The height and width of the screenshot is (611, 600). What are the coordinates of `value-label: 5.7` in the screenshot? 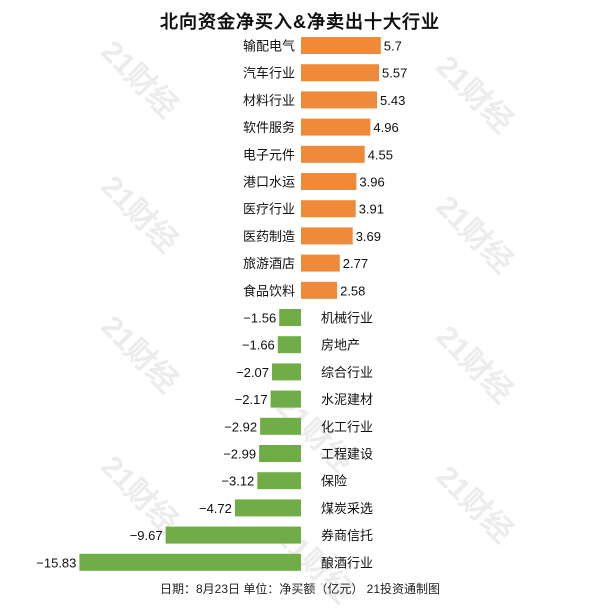 It's located at (393, 46).